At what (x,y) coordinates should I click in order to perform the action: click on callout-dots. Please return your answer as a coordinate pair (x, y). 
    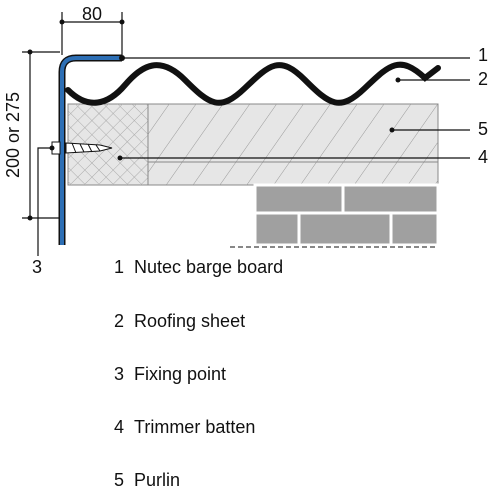
    Looking at the image, I should click on (259, 119).